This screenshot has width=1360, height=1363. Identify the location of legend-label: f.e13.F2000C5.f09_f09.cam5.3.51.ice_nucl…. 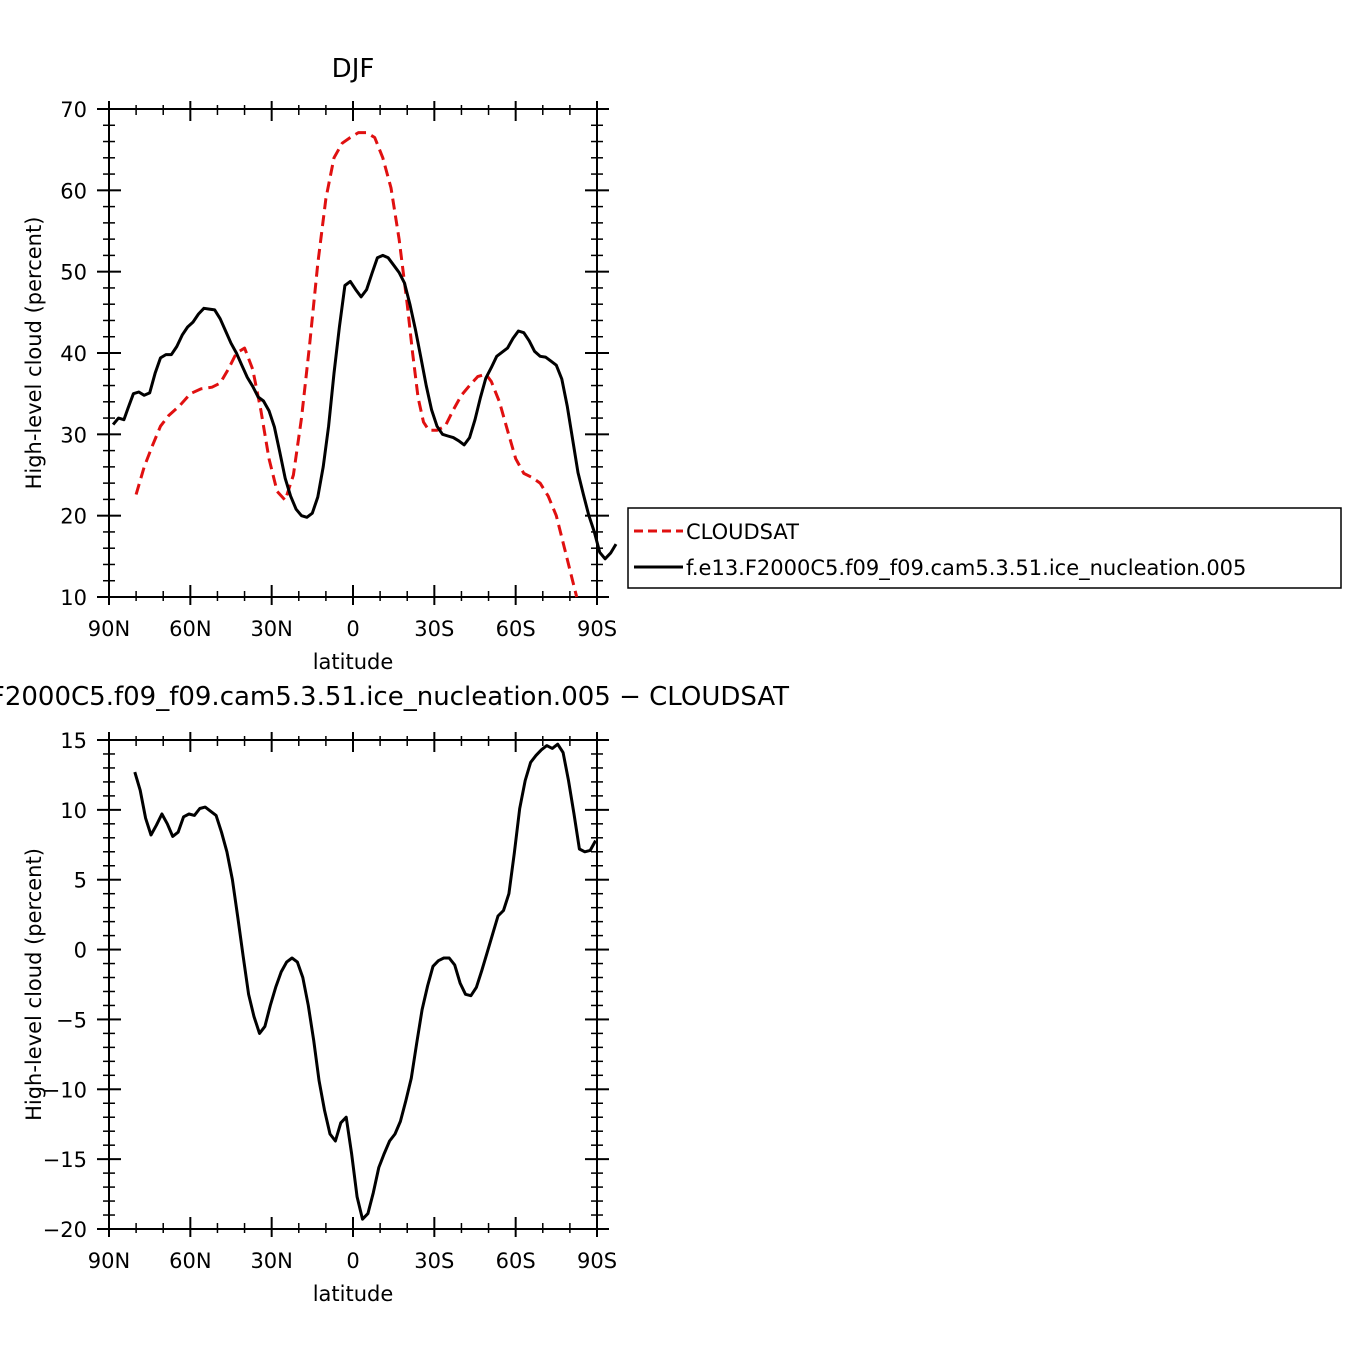
(966, 568).